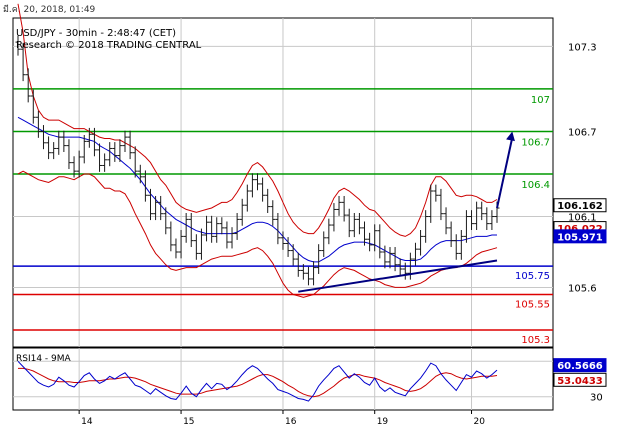 The width and height of the screenshot is (622, 434). Describe the element at coordinates (596, 398) in the screenshot. I see `rsi-ytick-label-30: 30` at that location.